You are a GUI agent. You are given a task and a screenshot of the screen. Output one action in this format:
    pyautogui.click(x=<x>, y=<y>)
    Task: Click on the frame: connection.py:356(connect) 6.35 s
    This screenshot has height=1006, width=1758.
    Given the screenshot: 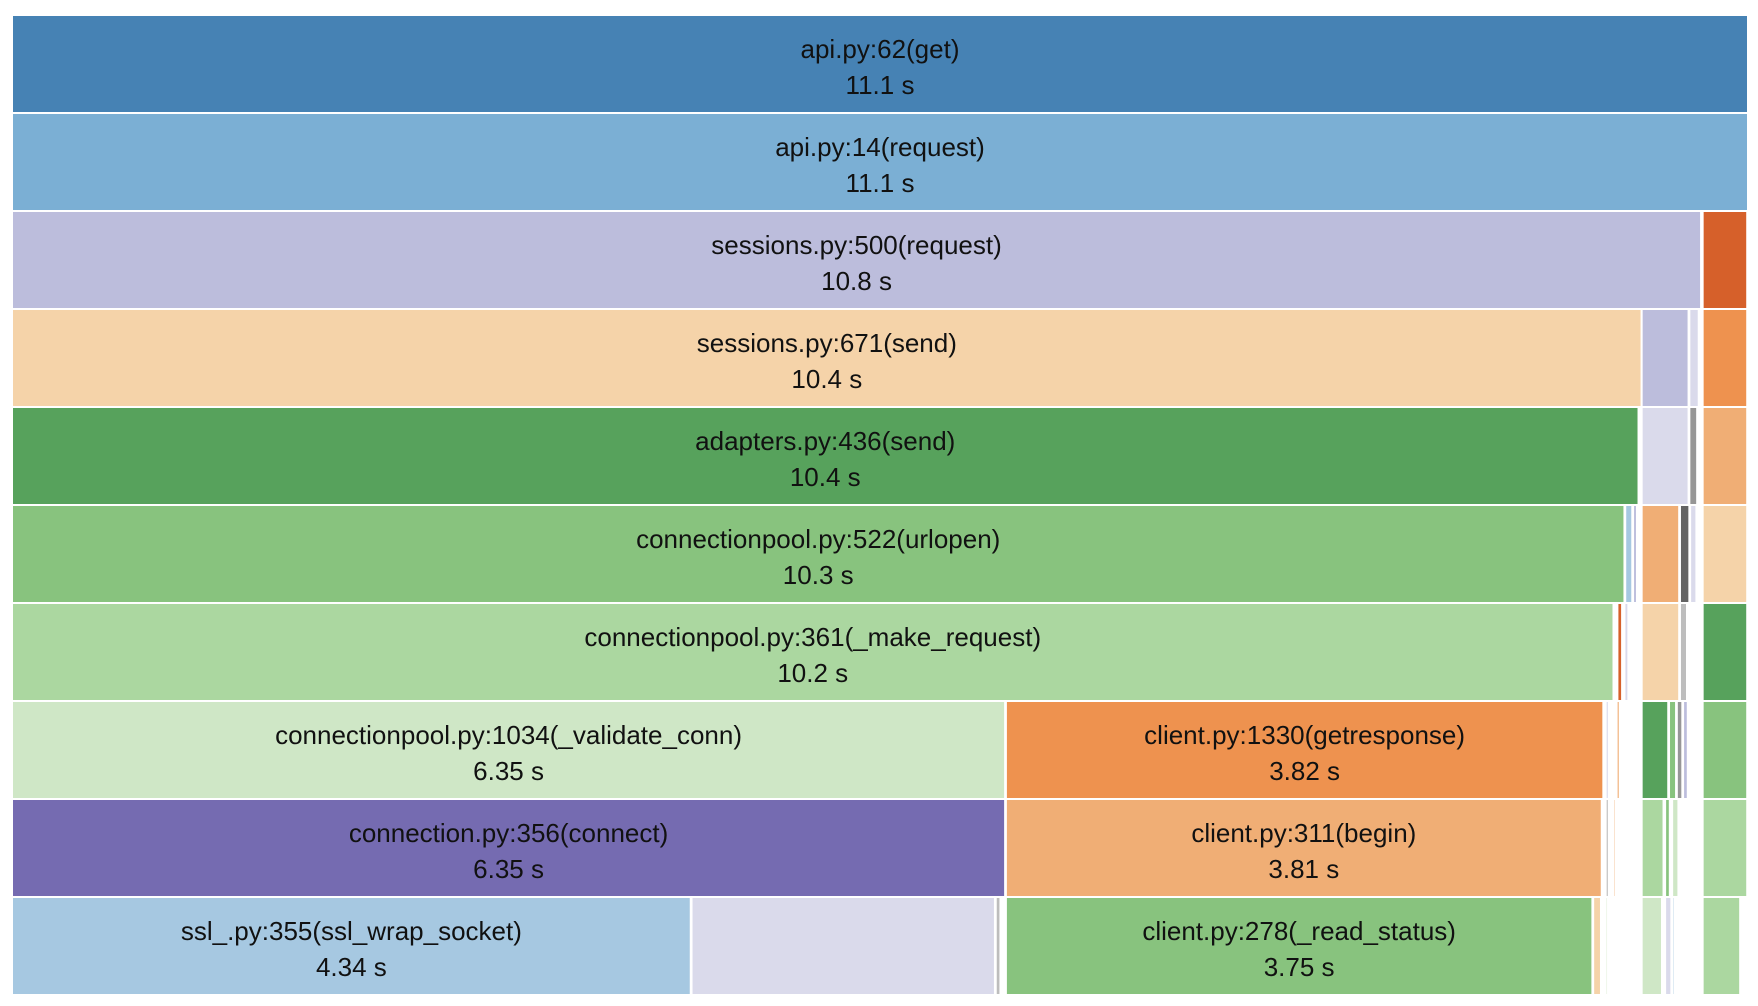 What is the action you would take?
    pyautogui.click(x=509, y=848)
    